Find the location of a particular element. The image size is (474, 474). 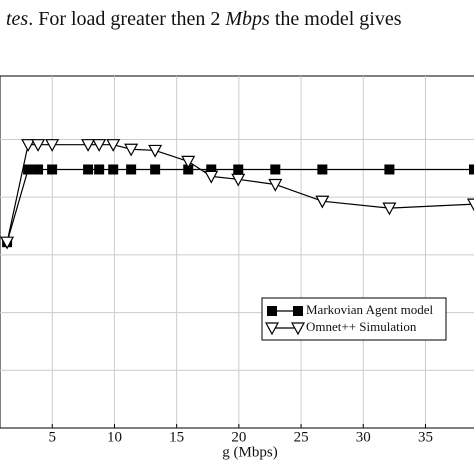

x-tick-label: 5 is located at coordinates (53, 437).